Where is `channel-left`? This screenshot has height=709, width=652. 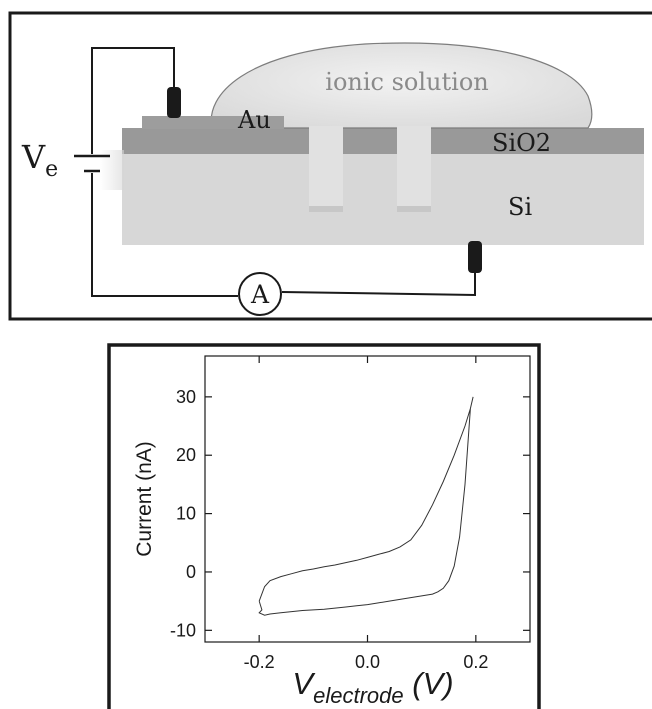 channel-left is located at coordinates (326, 169).